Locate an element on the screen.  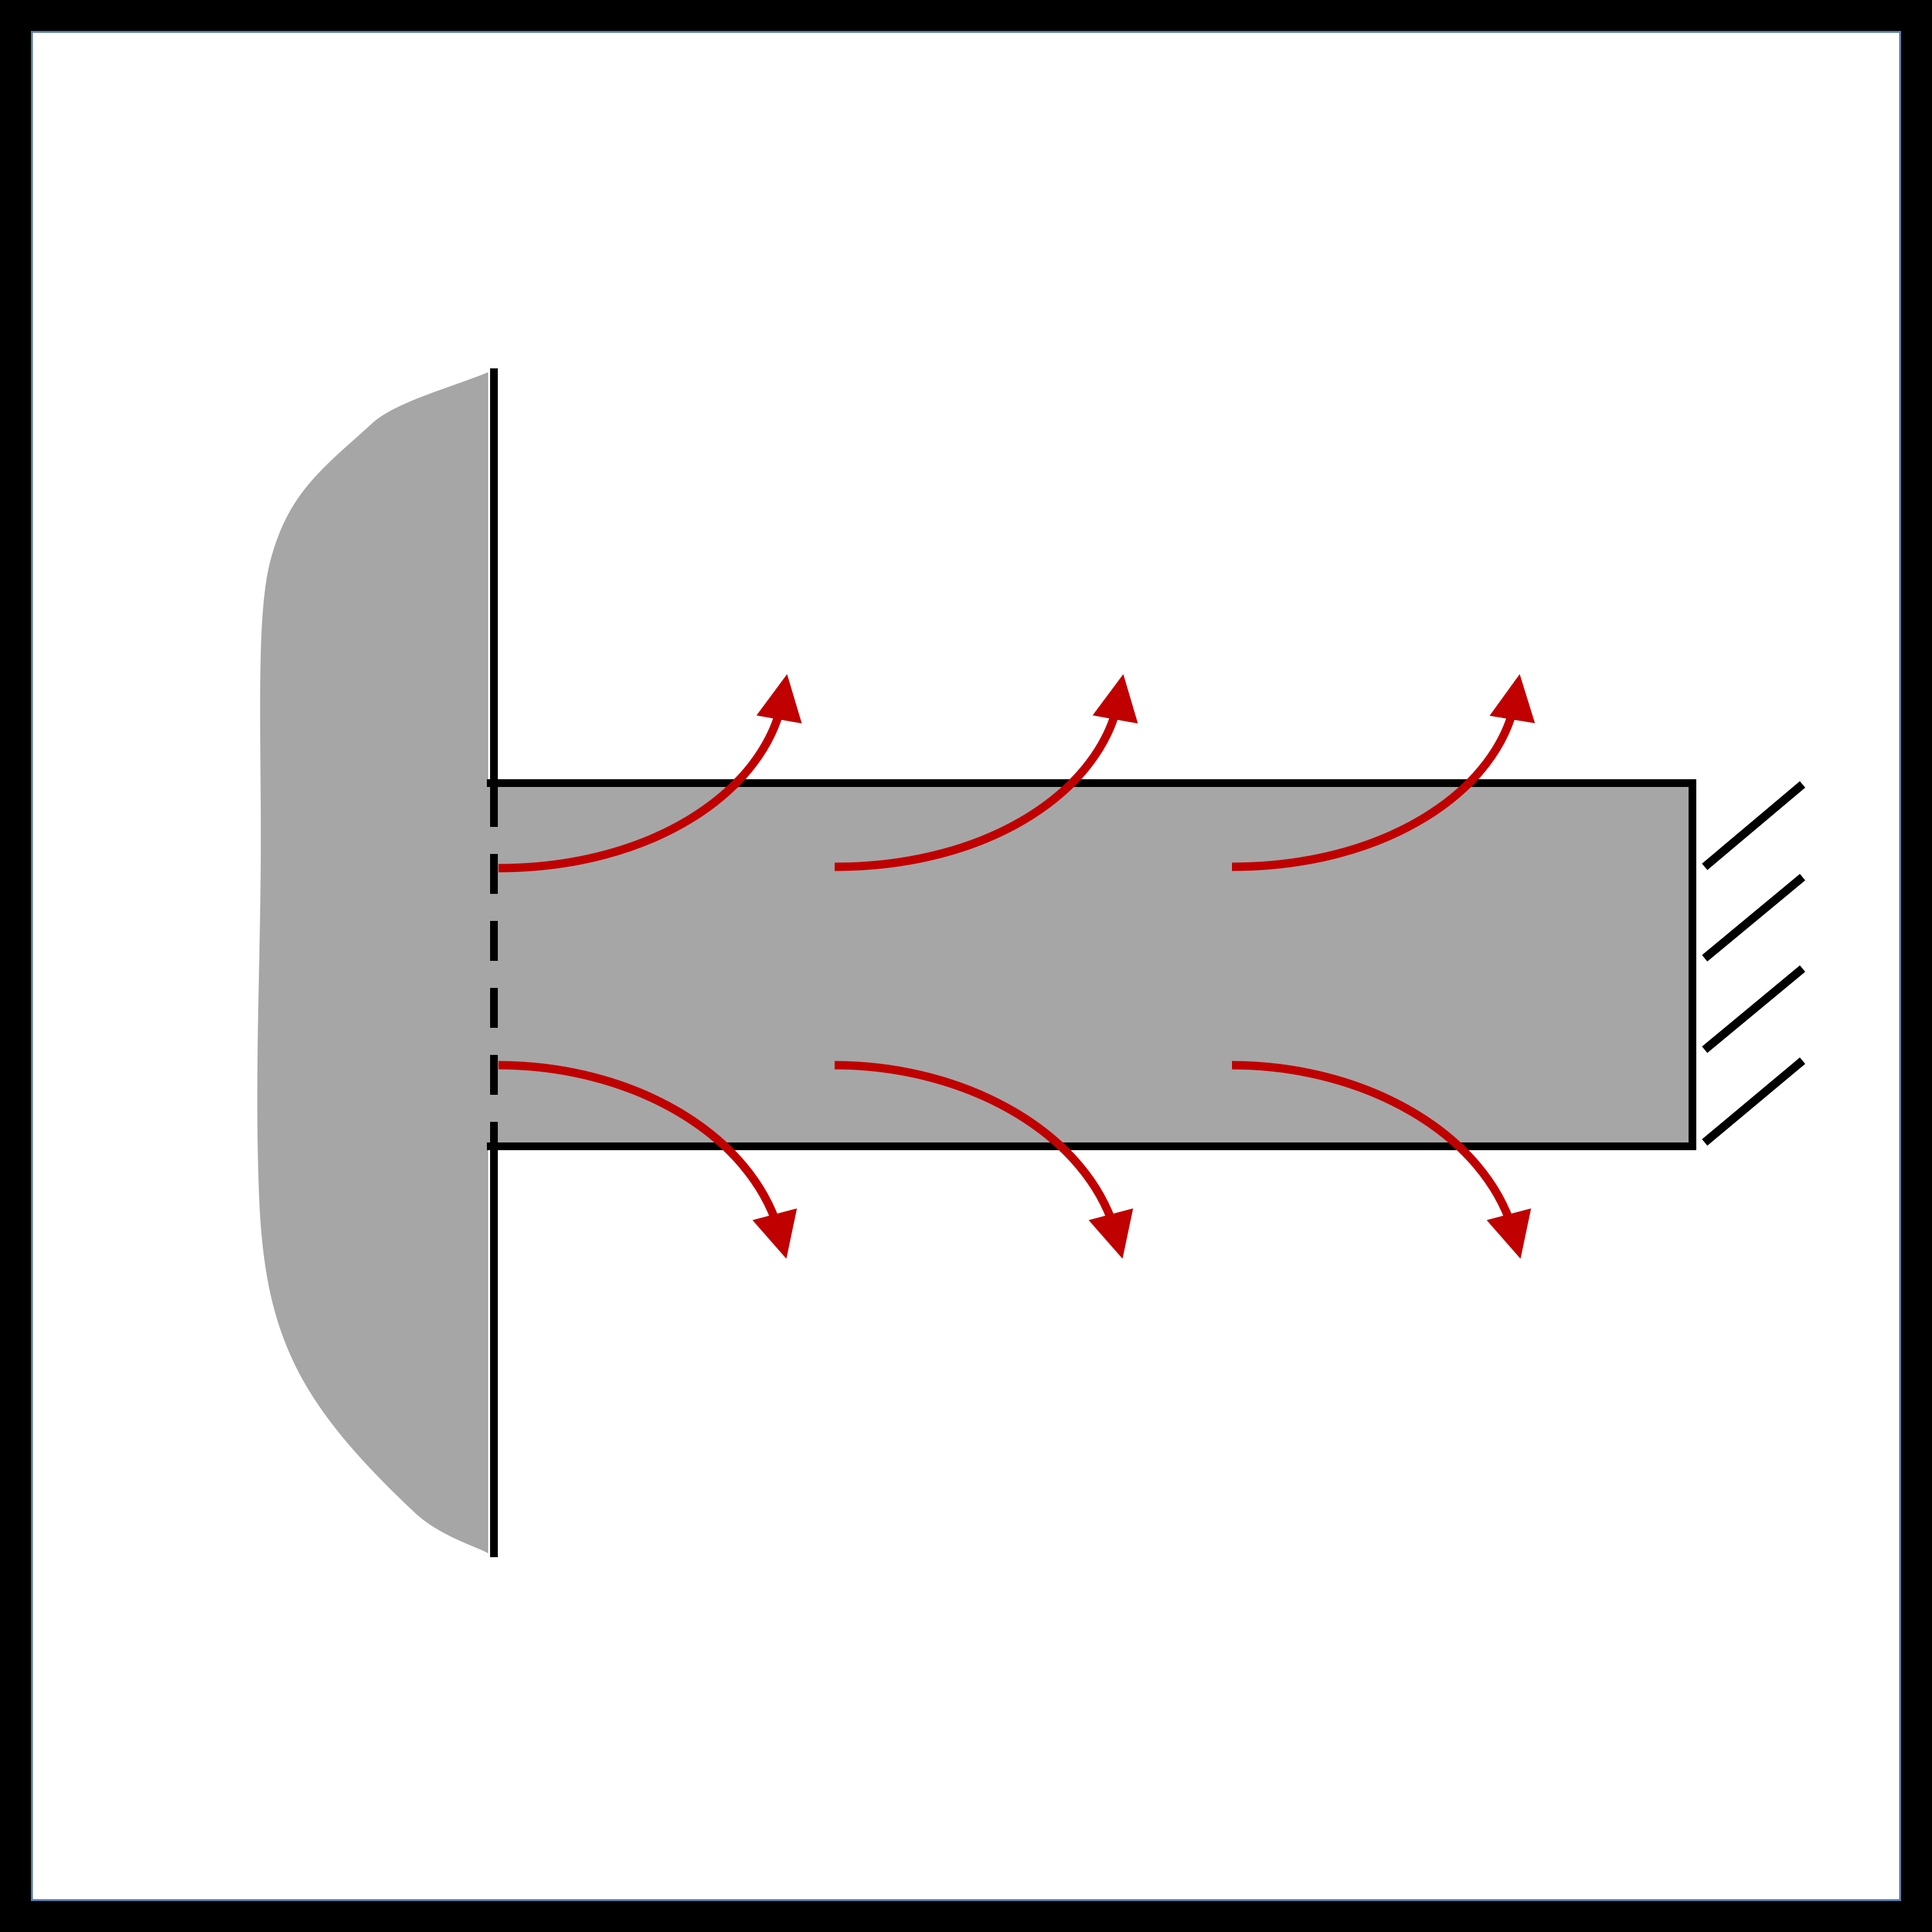
rectangular-fin is located at coordinates (1092, 965).